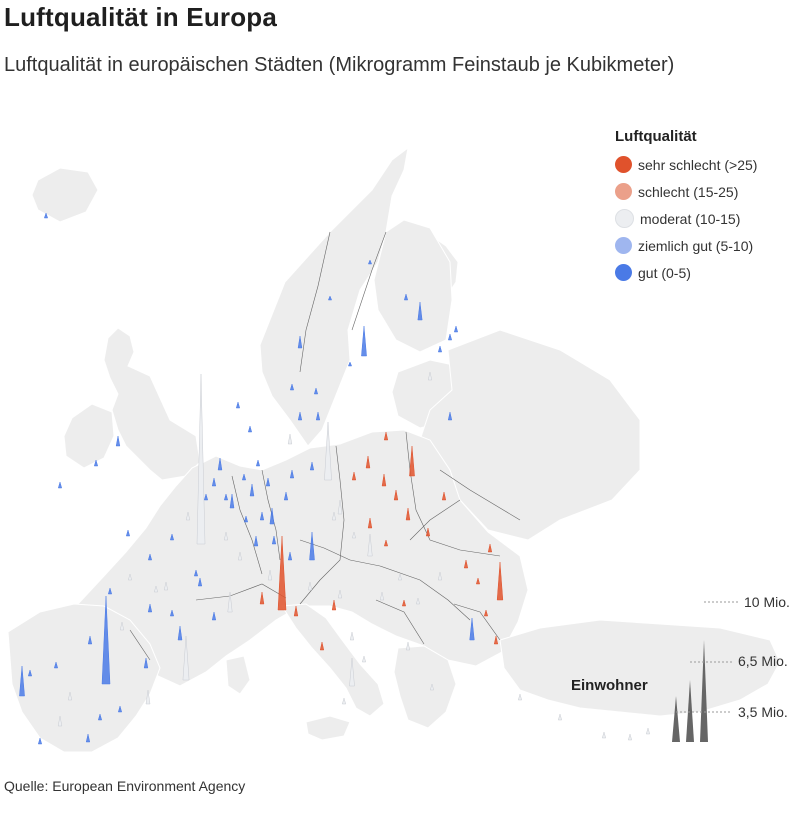 Image resolution: width=800 pixels, height=824 pixels. I want to click on great-britain-shape, so click(152, 404).